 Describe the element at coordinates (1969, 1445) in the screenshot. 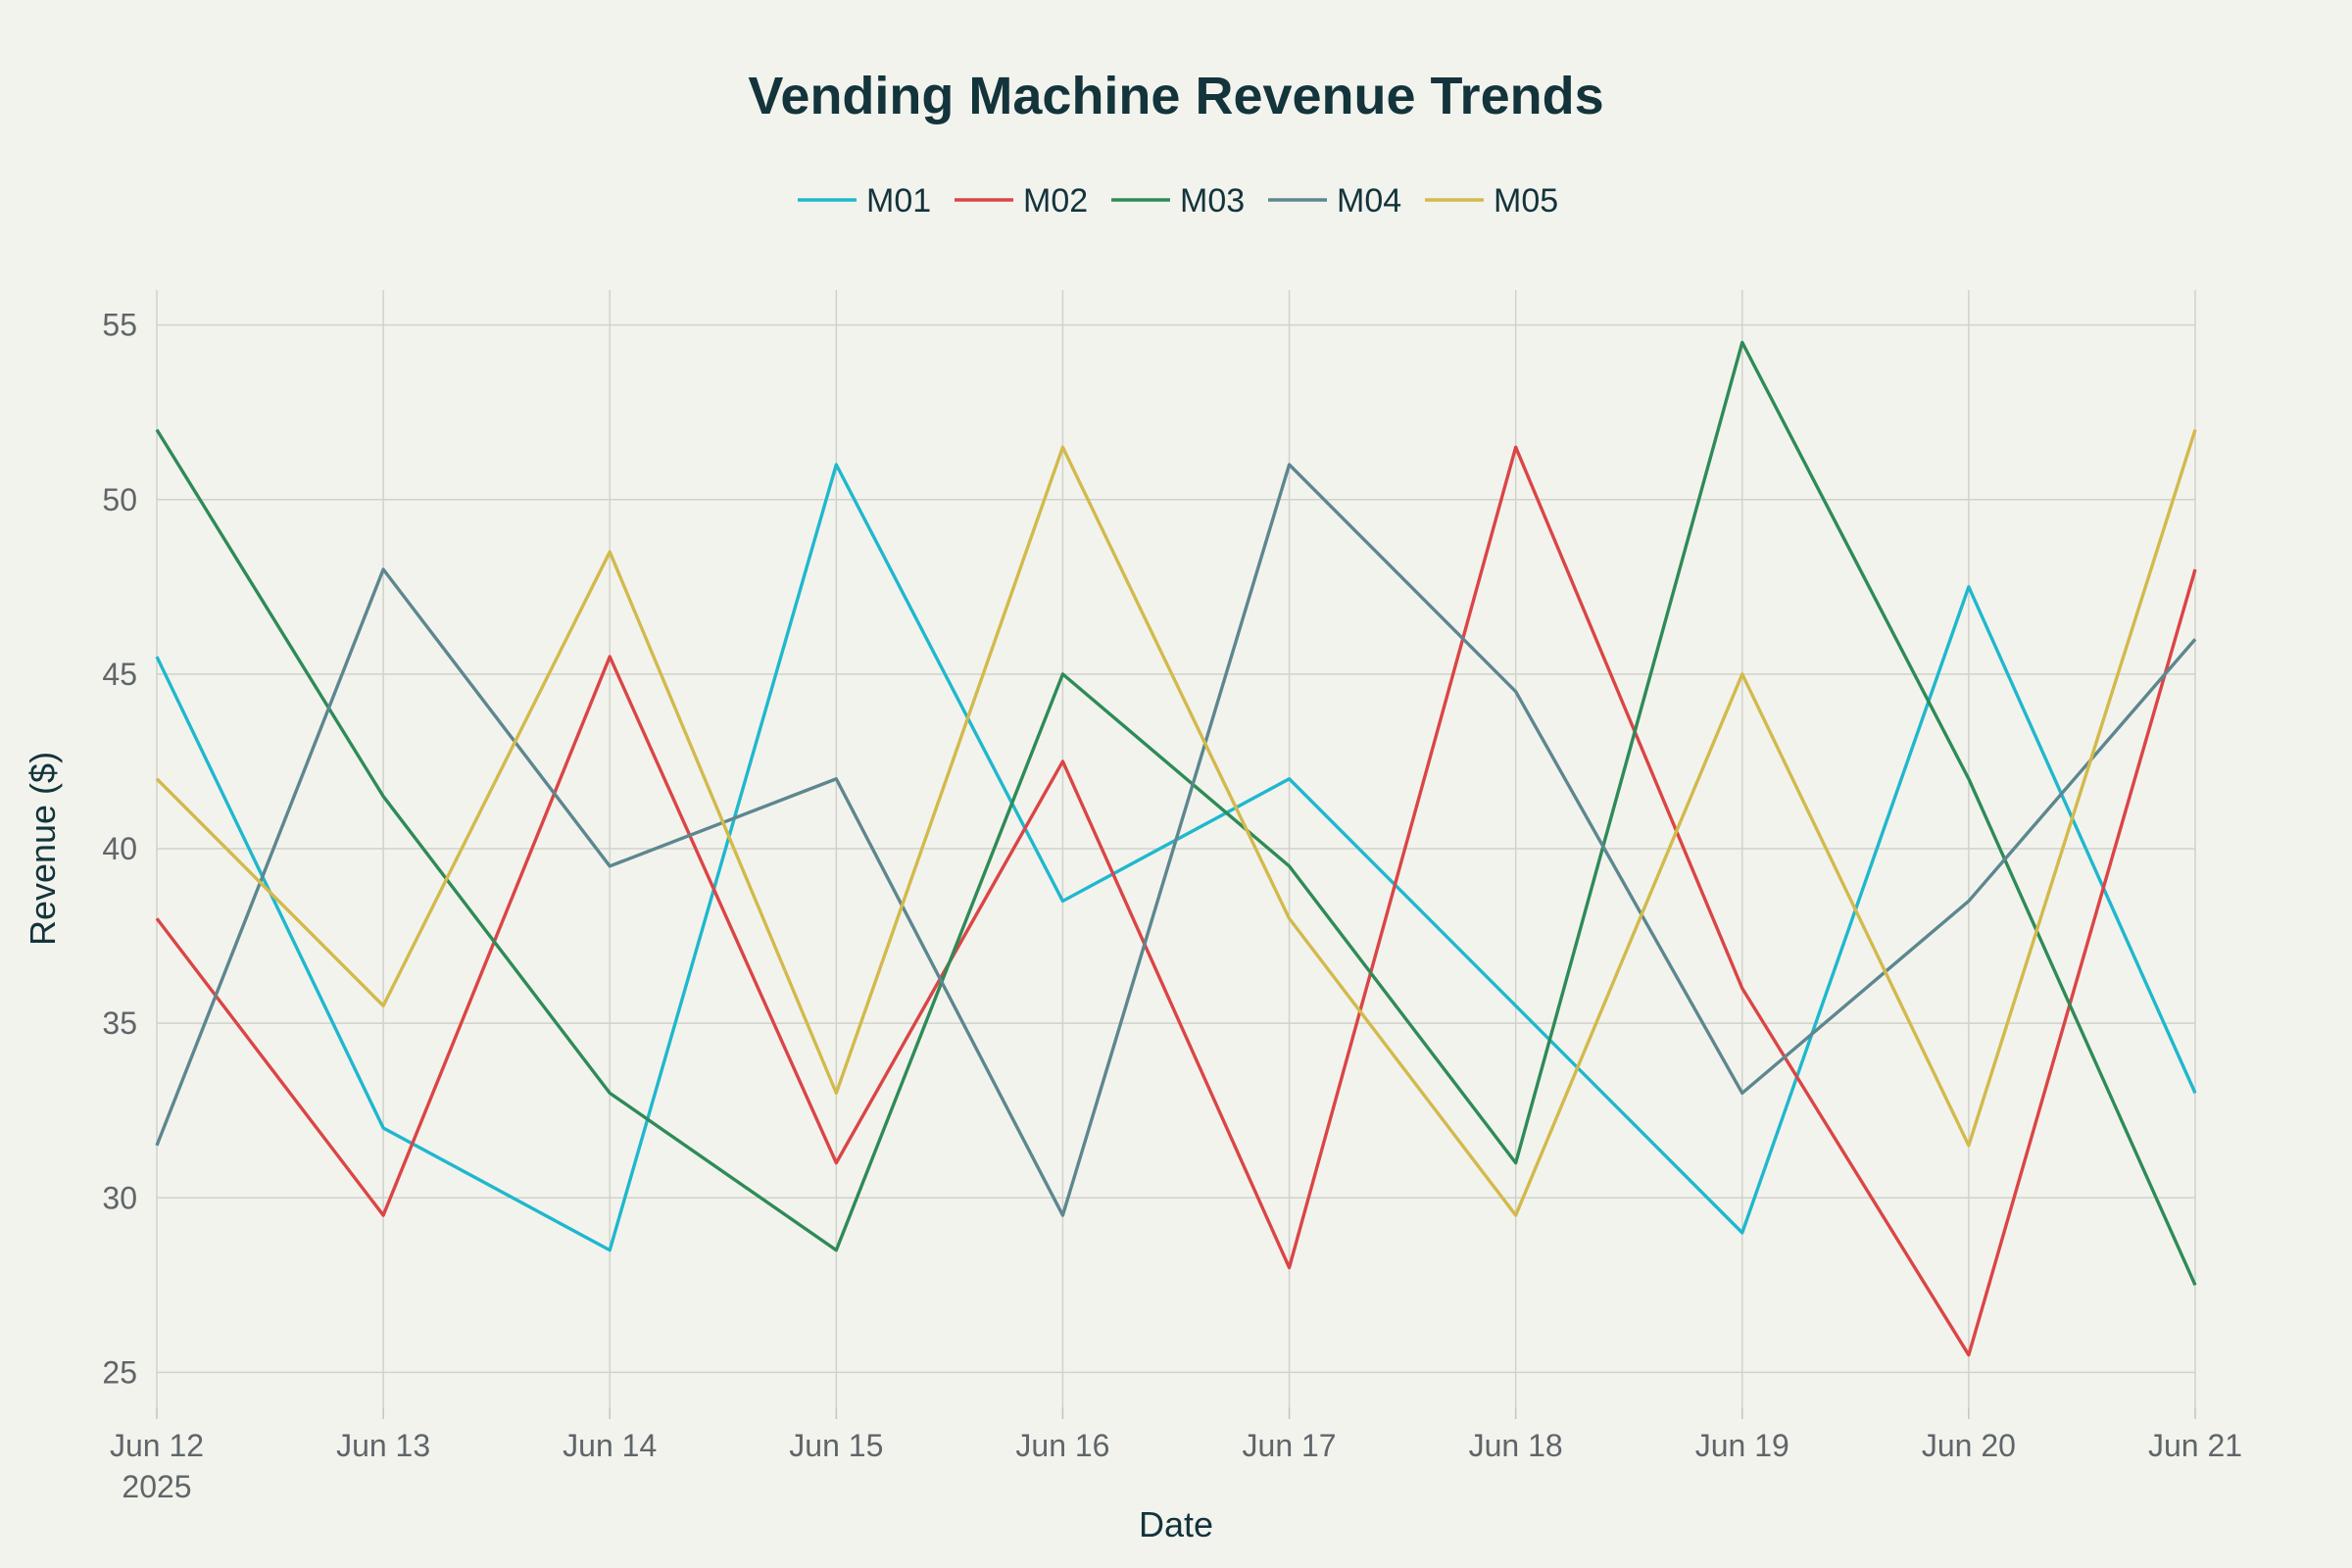

I see `x-tick-label: Jun 20` at that location.